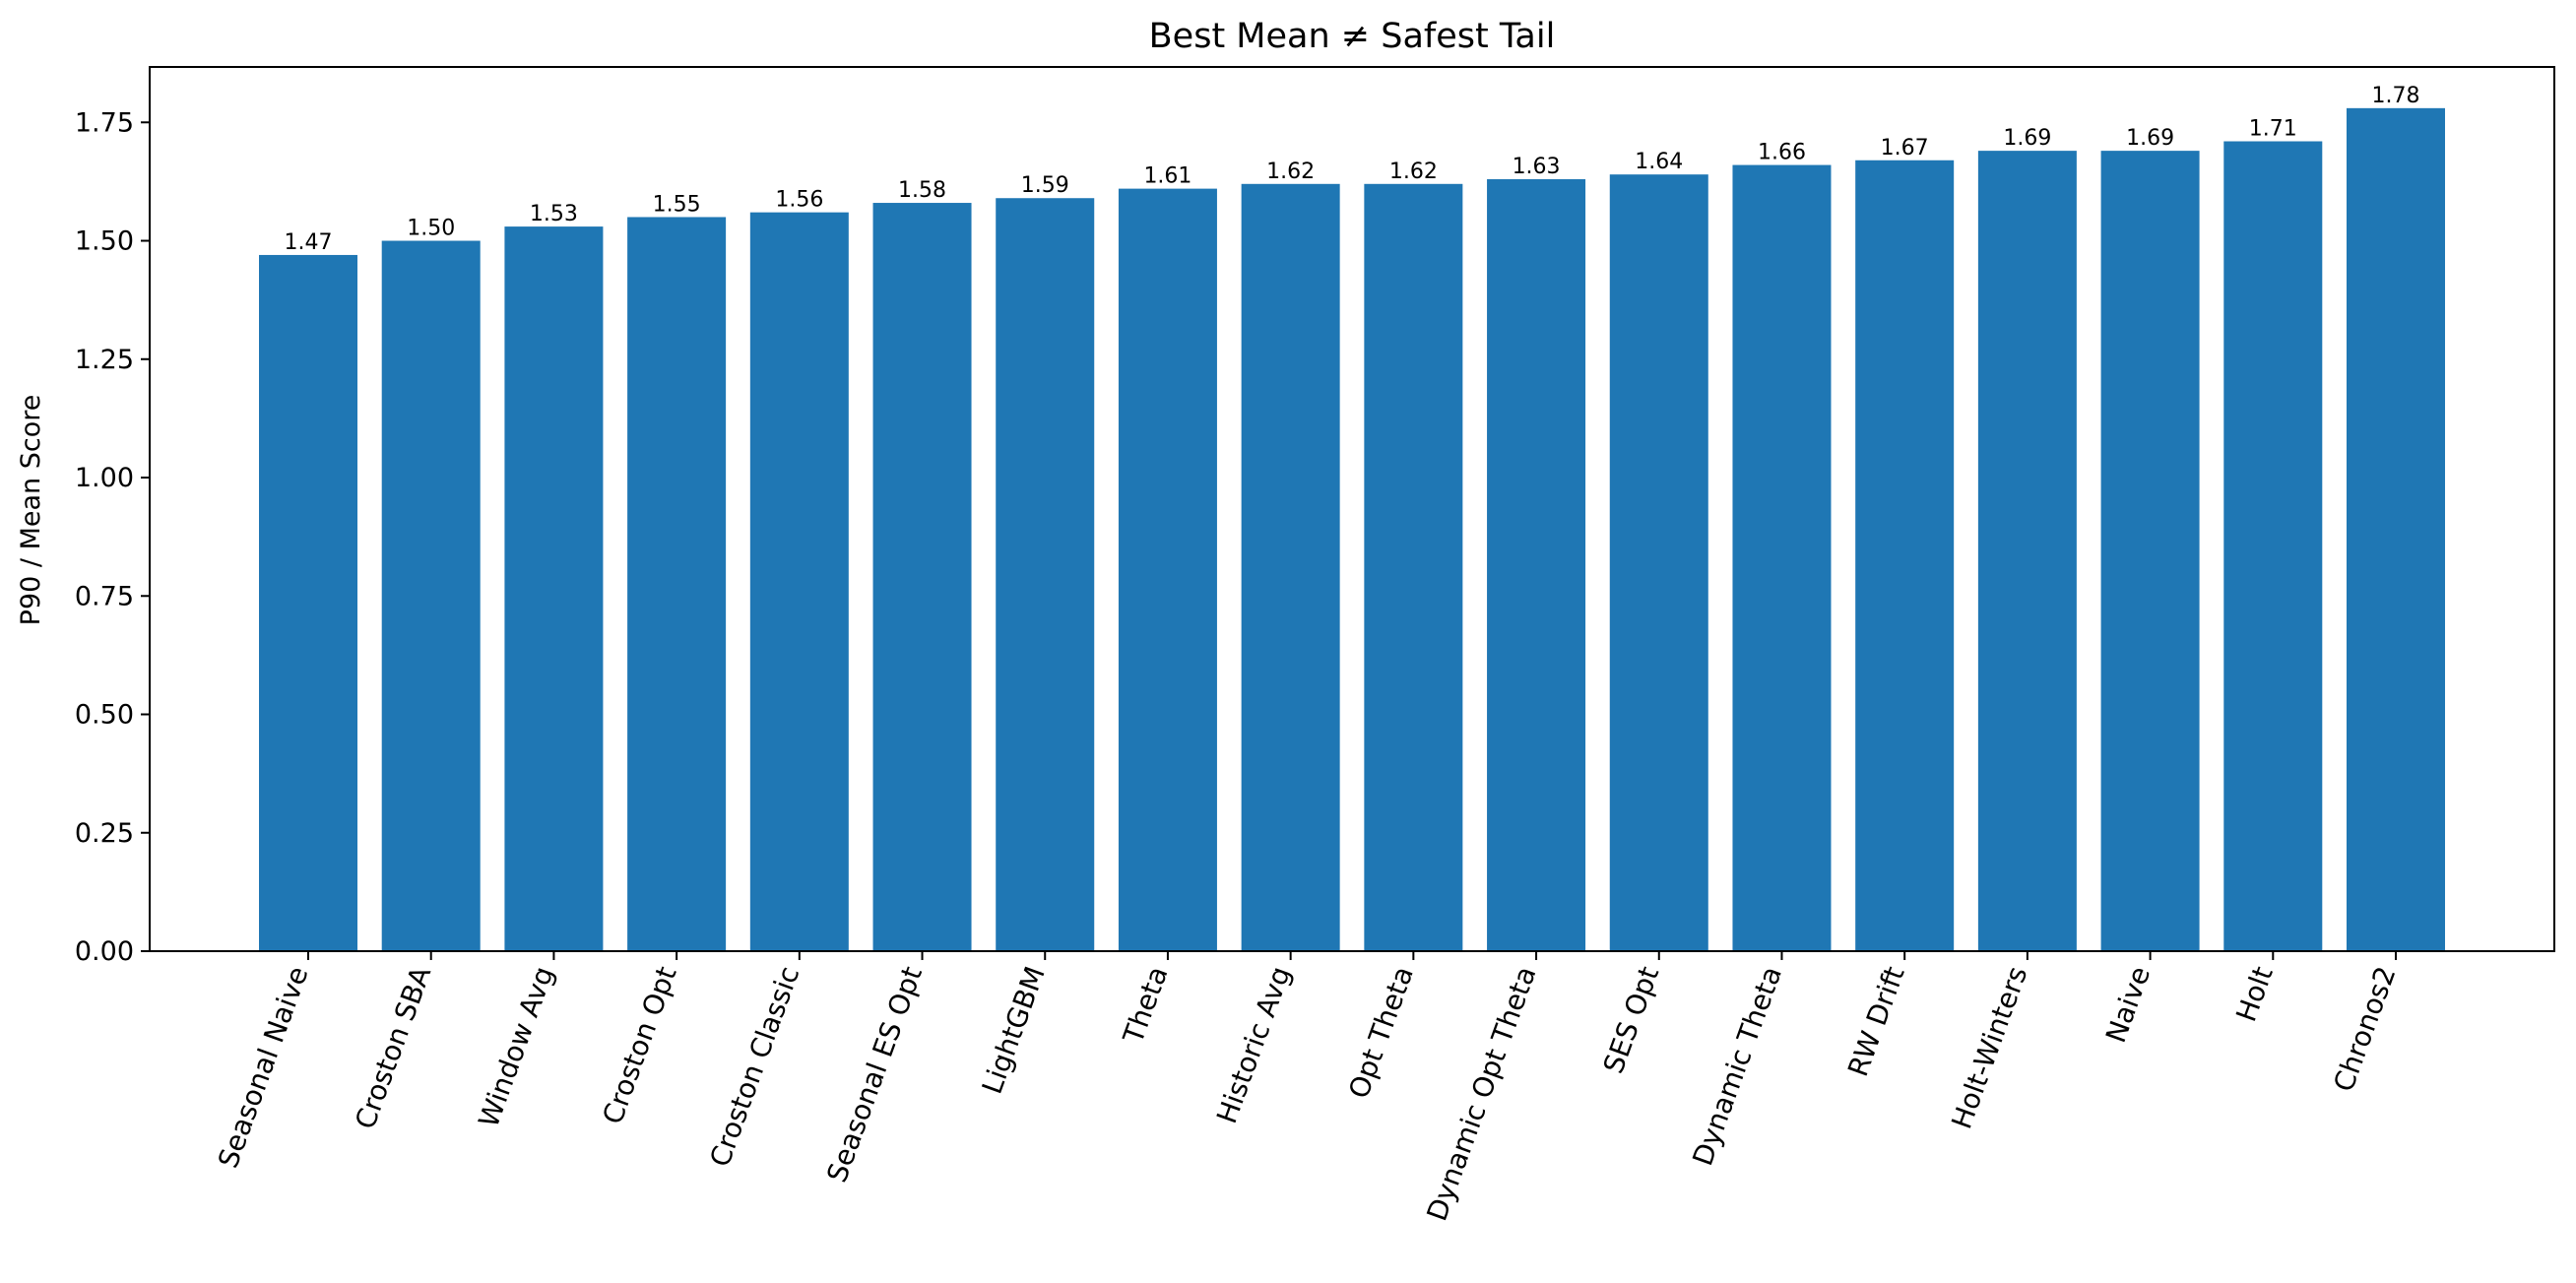 This screenshot has height=1283, width=2576. I want to click on x-tick-label: Holt, so click(2254, 994).